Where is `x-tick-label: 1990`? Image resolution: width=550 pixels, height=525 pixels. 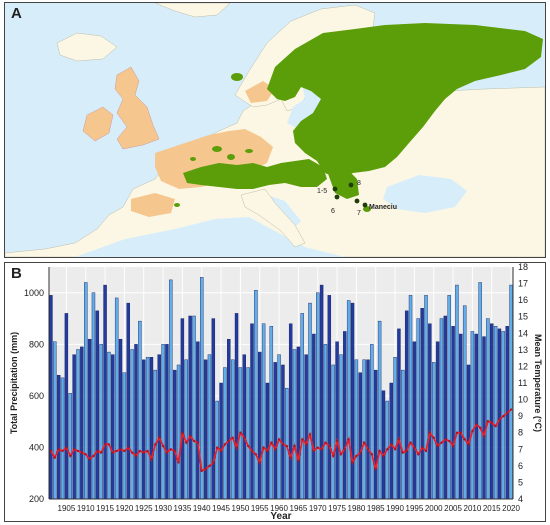 x-tick-label: 1990 is located at coordinates (395, 508).